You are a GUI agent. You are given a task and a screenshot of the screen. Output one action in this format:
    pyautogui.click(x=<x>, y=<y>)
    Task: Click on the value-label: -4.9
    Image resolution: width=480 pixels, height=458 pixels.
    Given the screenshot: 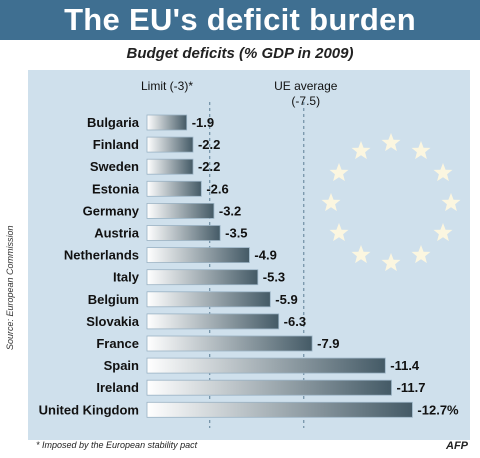 What is the action you would take?
    pyautogui.click(x=265, y=255)
    